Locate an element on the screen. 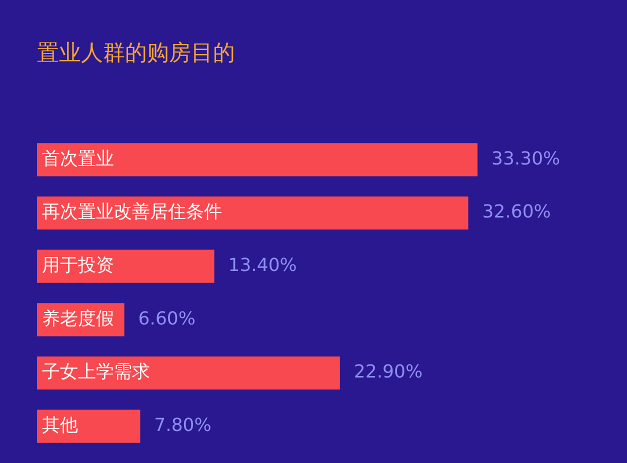  data-label: 33.30% is located at coordinates (526, 159).